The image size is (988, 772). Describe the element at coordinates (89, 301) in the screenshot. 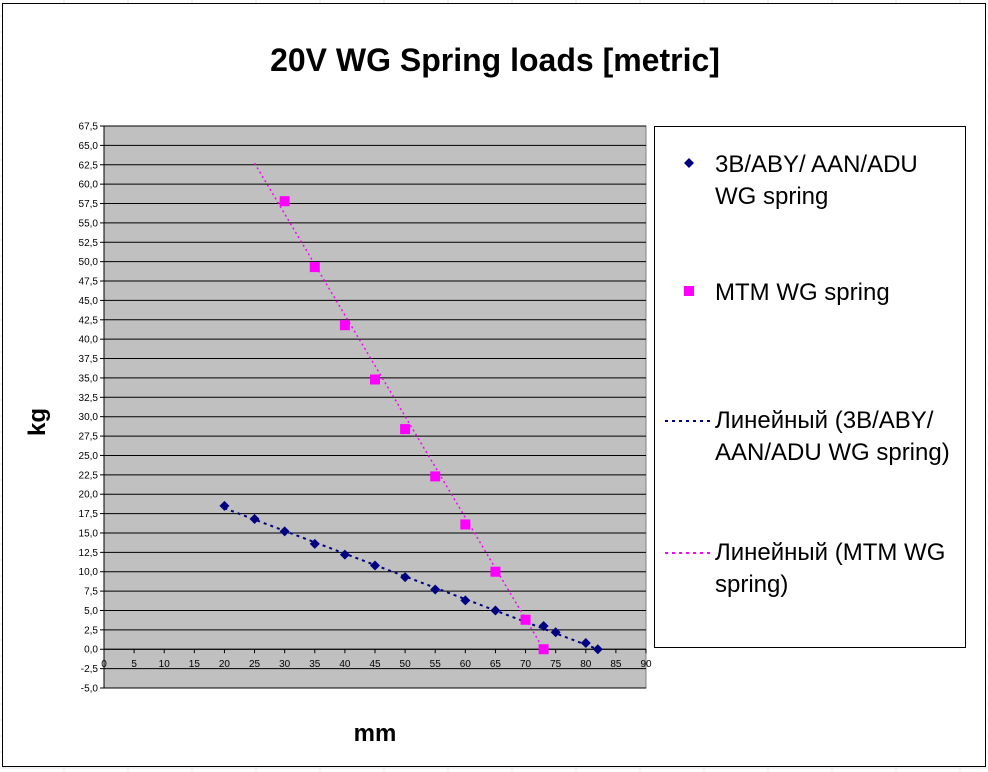

I see `y-tick-label: 45,0` at that location.